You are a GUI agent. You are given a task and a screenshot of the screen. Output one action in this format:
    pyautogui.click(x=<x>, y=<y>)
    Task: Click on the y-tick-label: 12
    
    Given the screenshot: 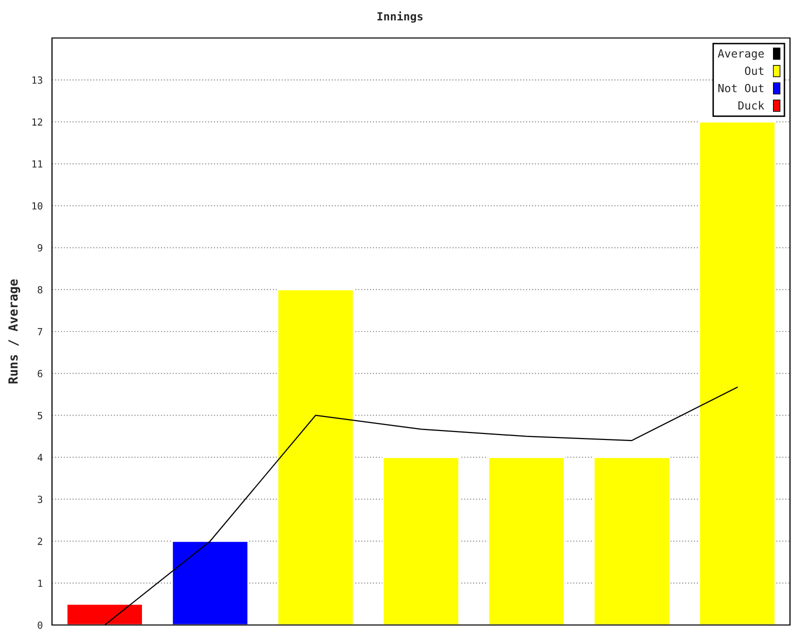 What is the action you would take?
    pyautogui.click(x=37, y=122)
    